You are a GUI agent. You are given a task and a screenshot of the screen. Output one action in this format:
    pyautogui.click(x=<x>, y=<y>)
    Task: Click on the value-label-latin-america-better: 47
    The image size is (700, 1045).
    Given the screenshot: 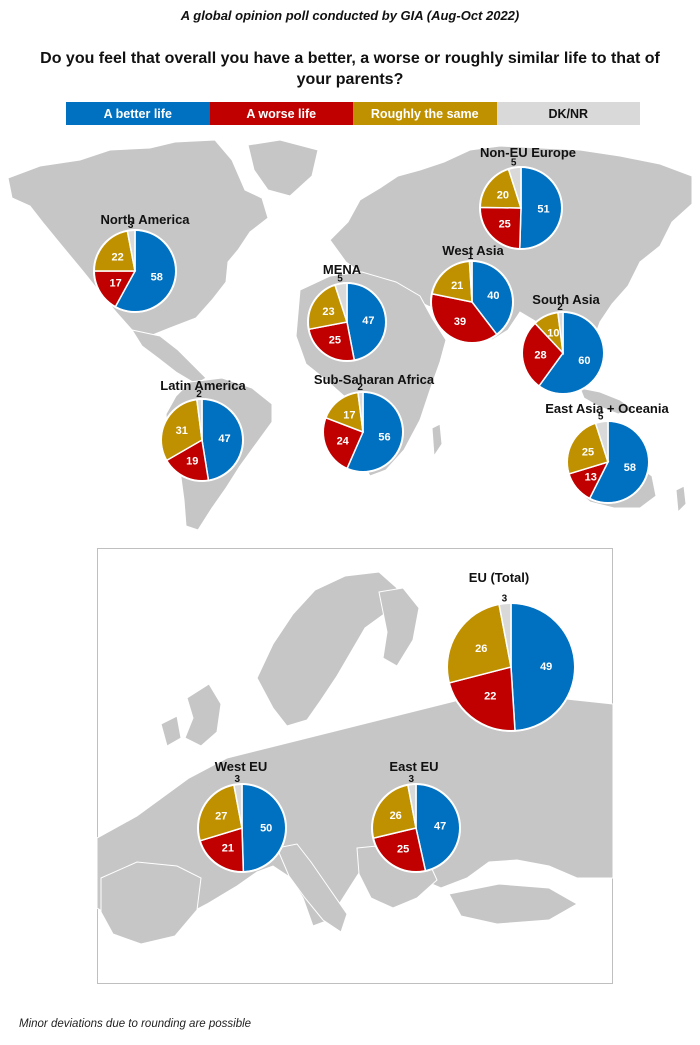 What is the action you would take?
    pyautogui.click(x=224, y=439)
    